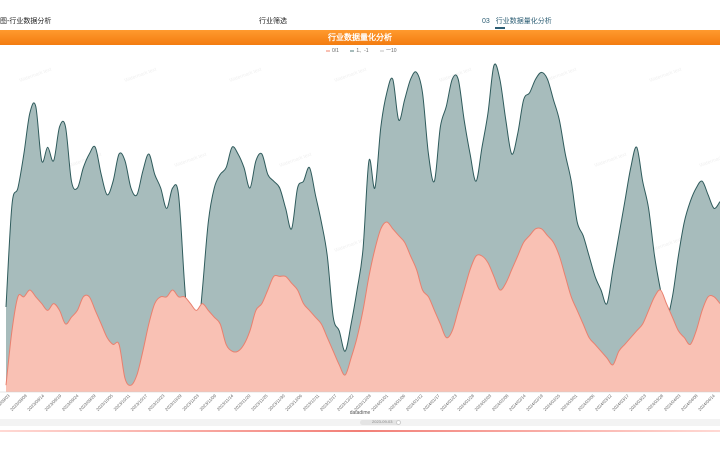  What do you see at coordinates (242, 402) in the screenshot?
I see `x-tick-label: 2023/11/20` at bounding box center [242, 402].